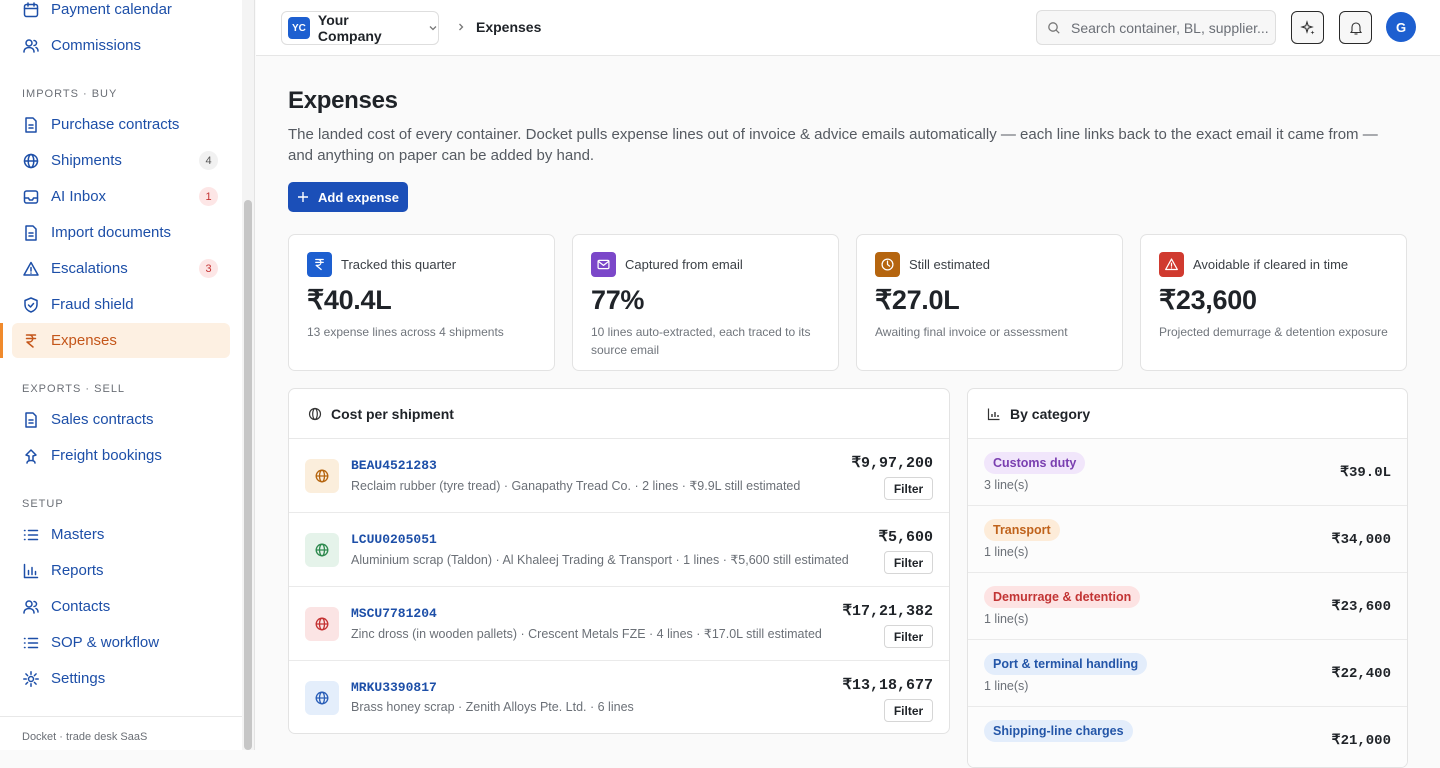  What do you see at coordinates (394, 613) in the screenshot?
I see `container-number: MSCU7781204` at bounding box center [394, 613].